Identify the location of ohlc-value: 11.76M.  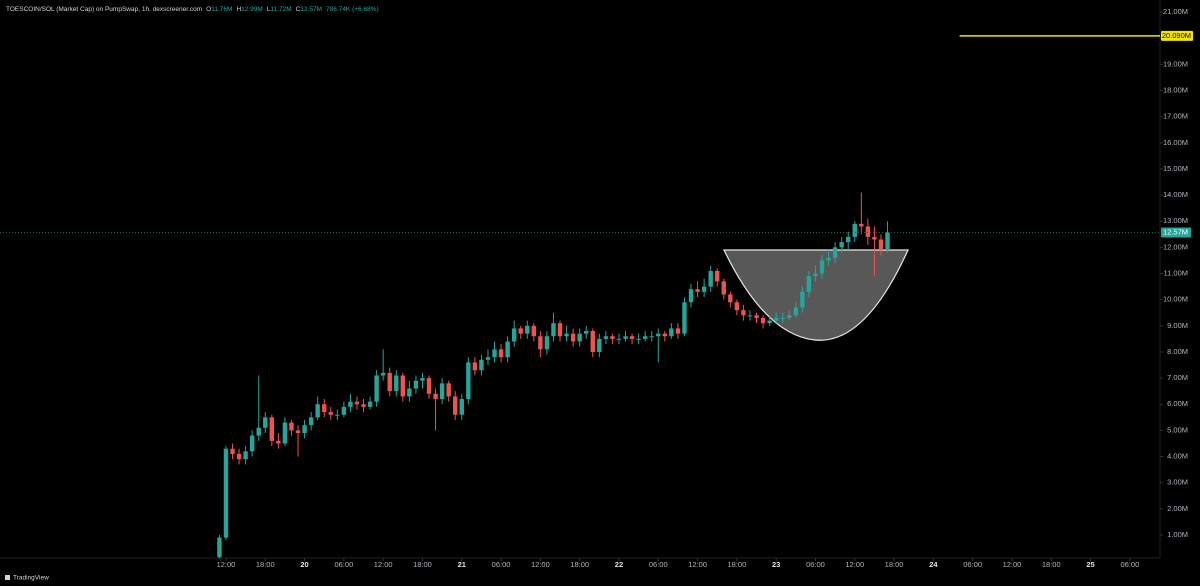
(221, 9).